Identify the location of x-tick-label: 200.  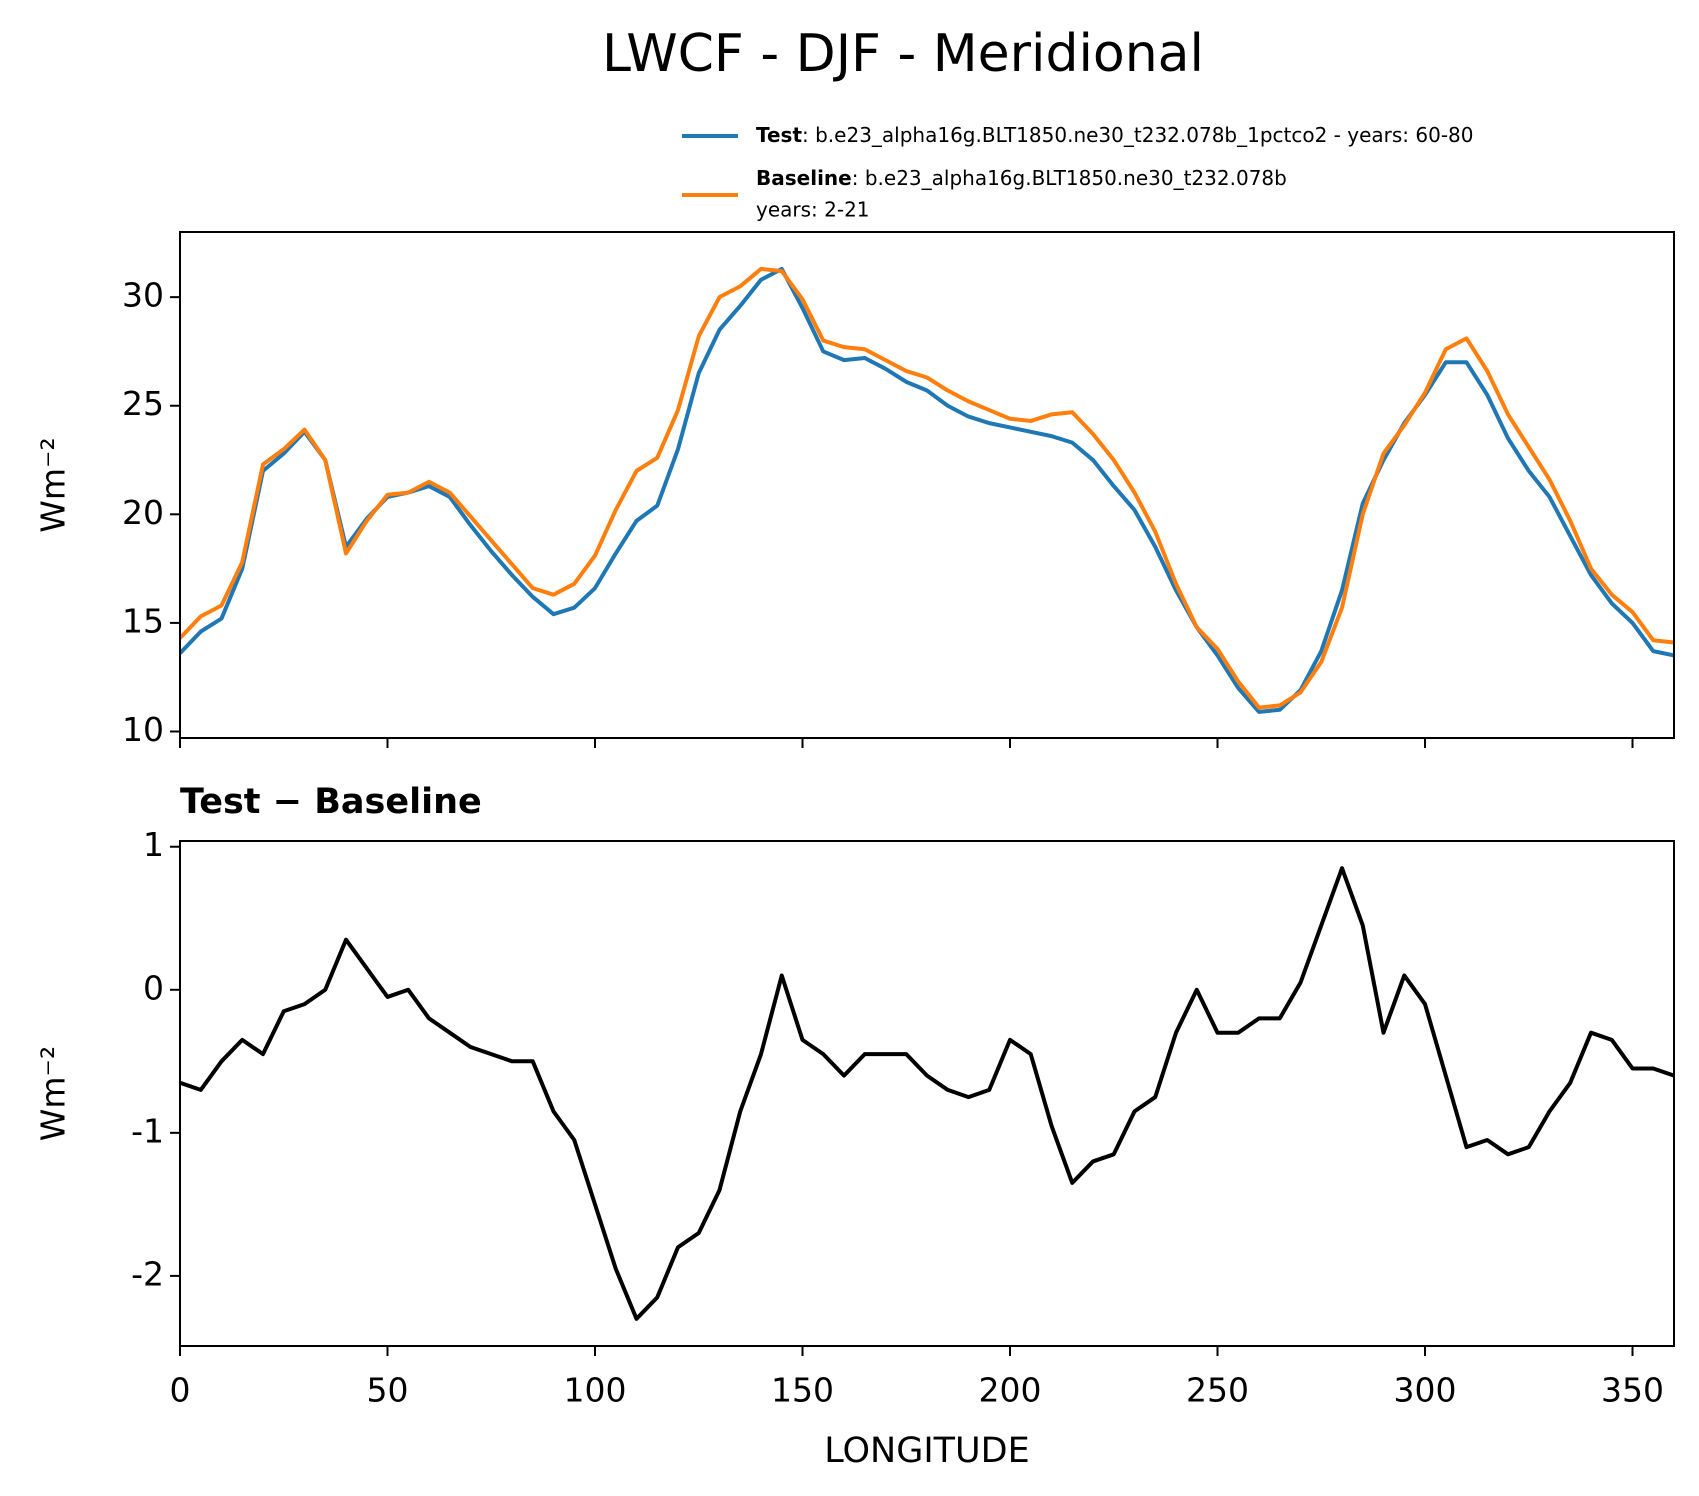
(1010, 1390).